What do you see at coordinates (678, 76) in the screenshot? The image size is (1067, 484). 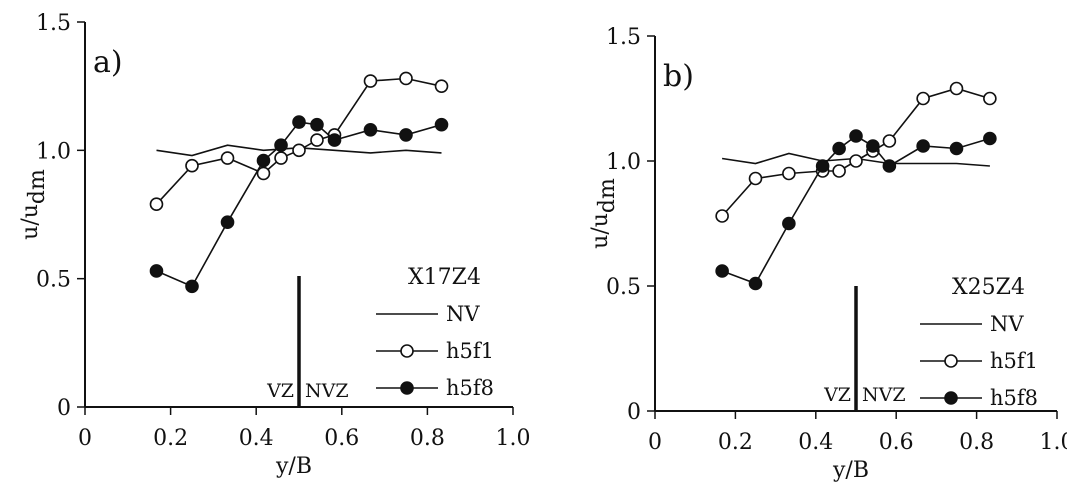 I see `panel-label: b)` at bounding box center [678, 76].